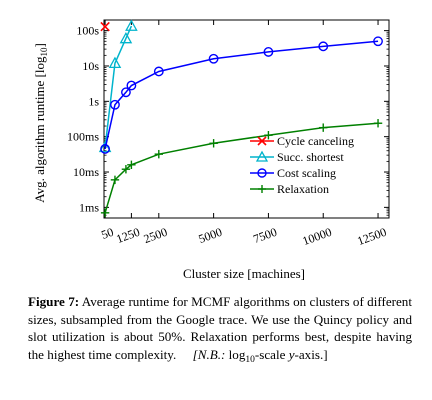 The width and height of the screenshot is (432, 400). What do you see at coordinates (270, 354) in the screenshot?
I see `caption-nb-scale: -scale` at bounding box center [270, 354].